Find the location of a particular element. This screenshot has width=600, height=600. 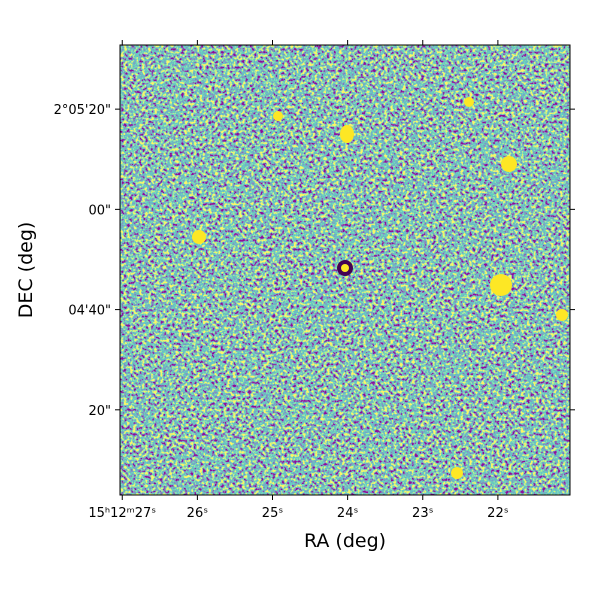

y-tick-label: 20" is located at coordinates (99, 411).